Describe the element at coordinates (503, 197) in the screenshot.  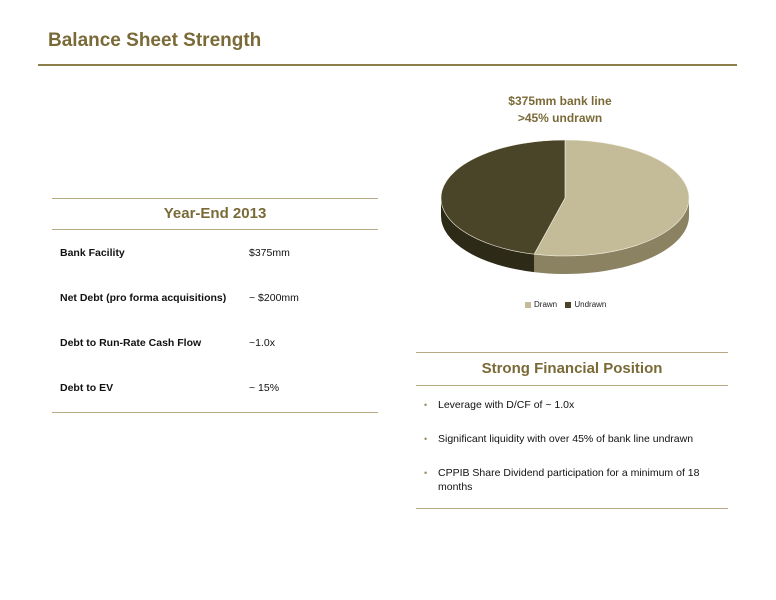
I see `pie-slice-undrawn` at that location.